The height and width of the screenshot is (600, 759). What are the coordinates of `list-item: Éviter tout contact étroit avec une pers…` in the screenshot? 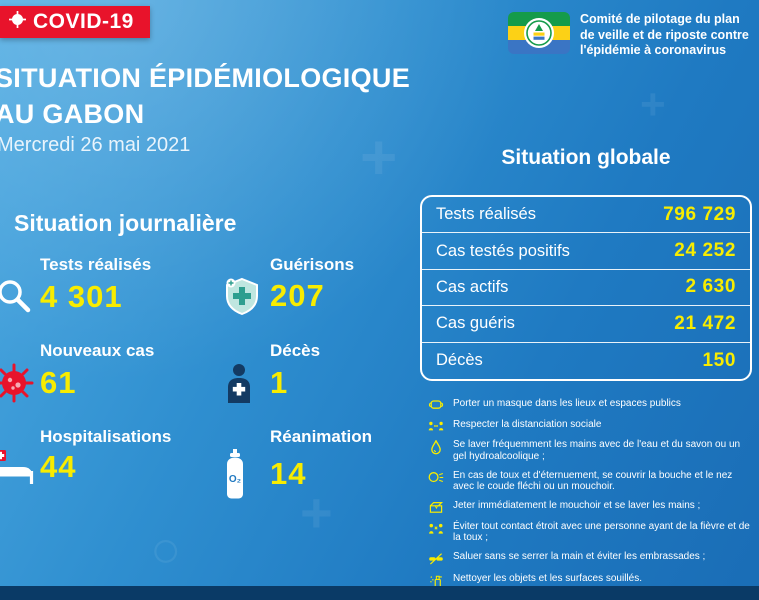 It's located at (590, 532).